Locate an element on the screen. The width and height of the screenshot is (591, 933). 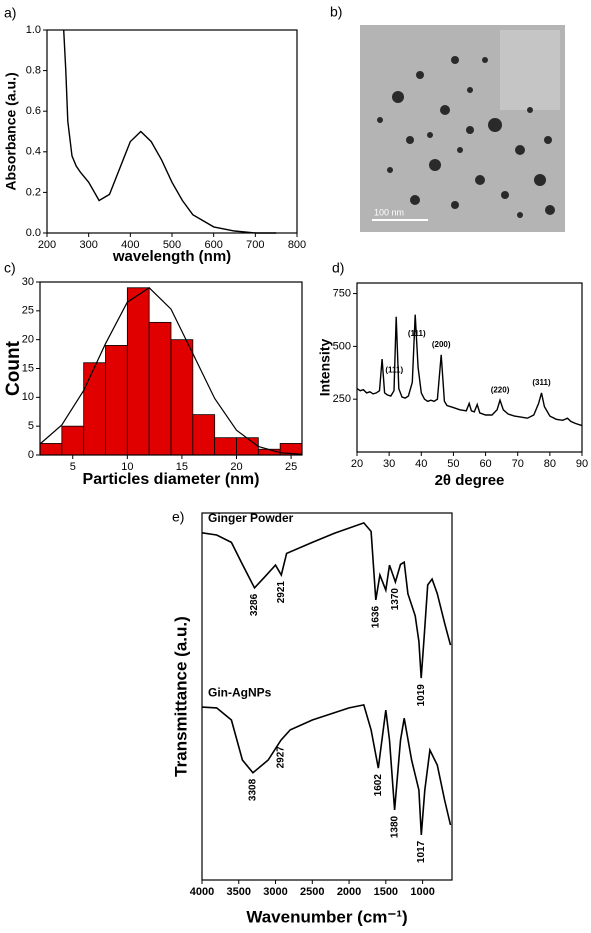
x-axis-label: 2θ degree is located at coordinates (470, 480).